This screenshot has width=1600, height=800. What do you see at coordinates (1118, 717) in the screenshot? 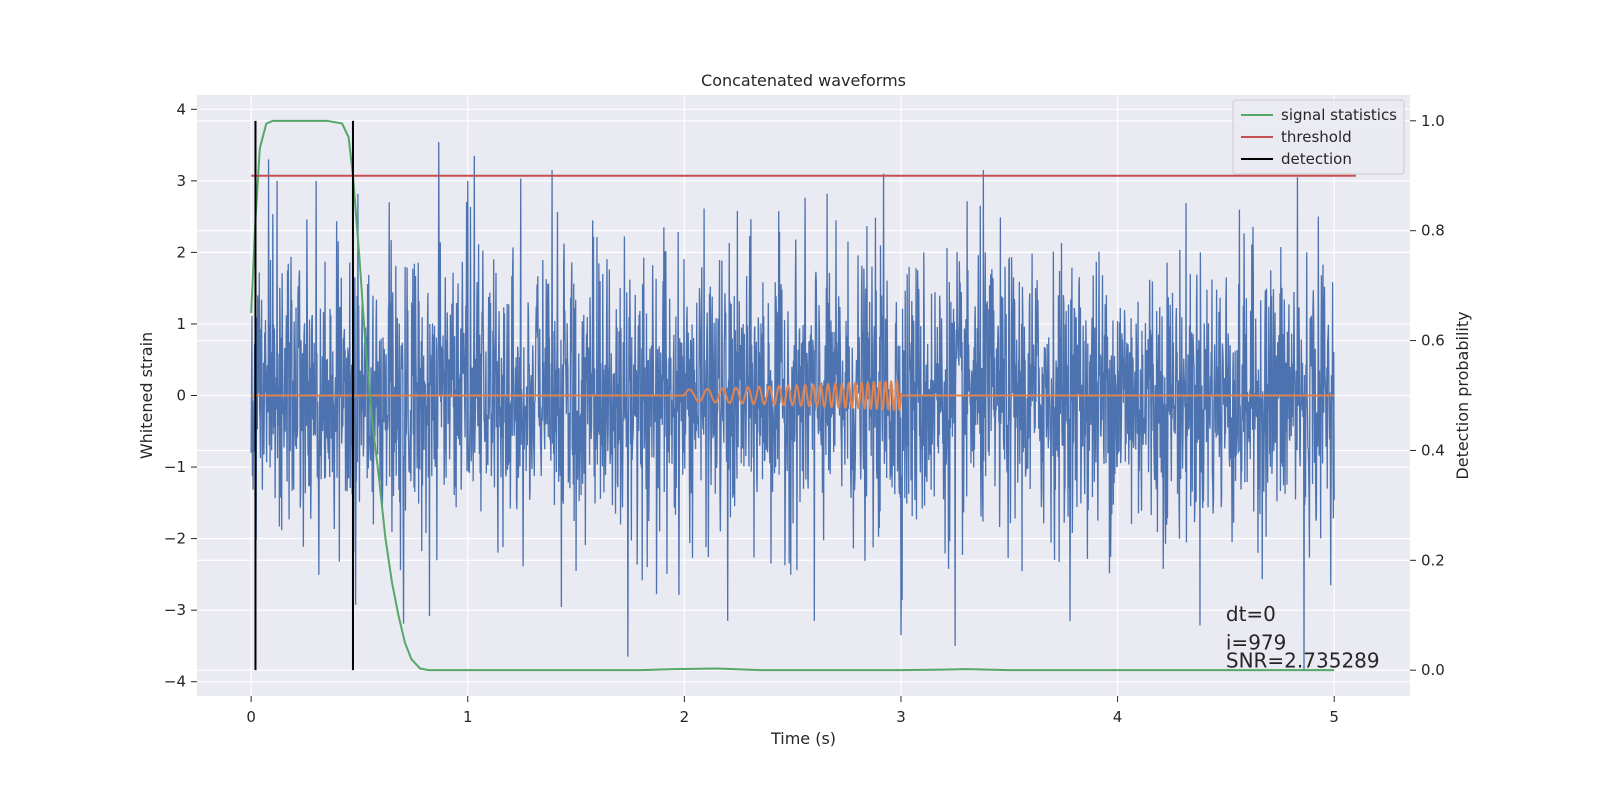
I see `x-tick-label-4: 4` at bounding box center [1118, 717].